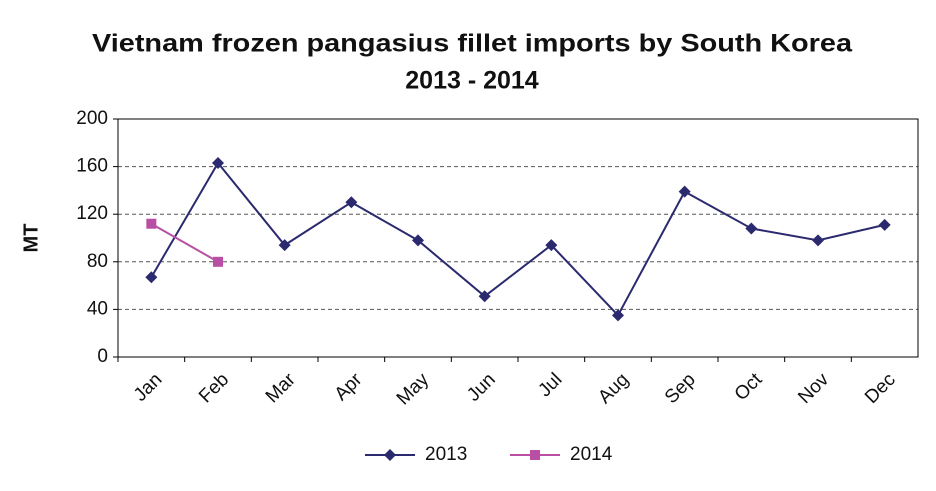 The height and width of the screenshot is (491, 936). I want to click on legend-label: 2013, so click(446, 454).